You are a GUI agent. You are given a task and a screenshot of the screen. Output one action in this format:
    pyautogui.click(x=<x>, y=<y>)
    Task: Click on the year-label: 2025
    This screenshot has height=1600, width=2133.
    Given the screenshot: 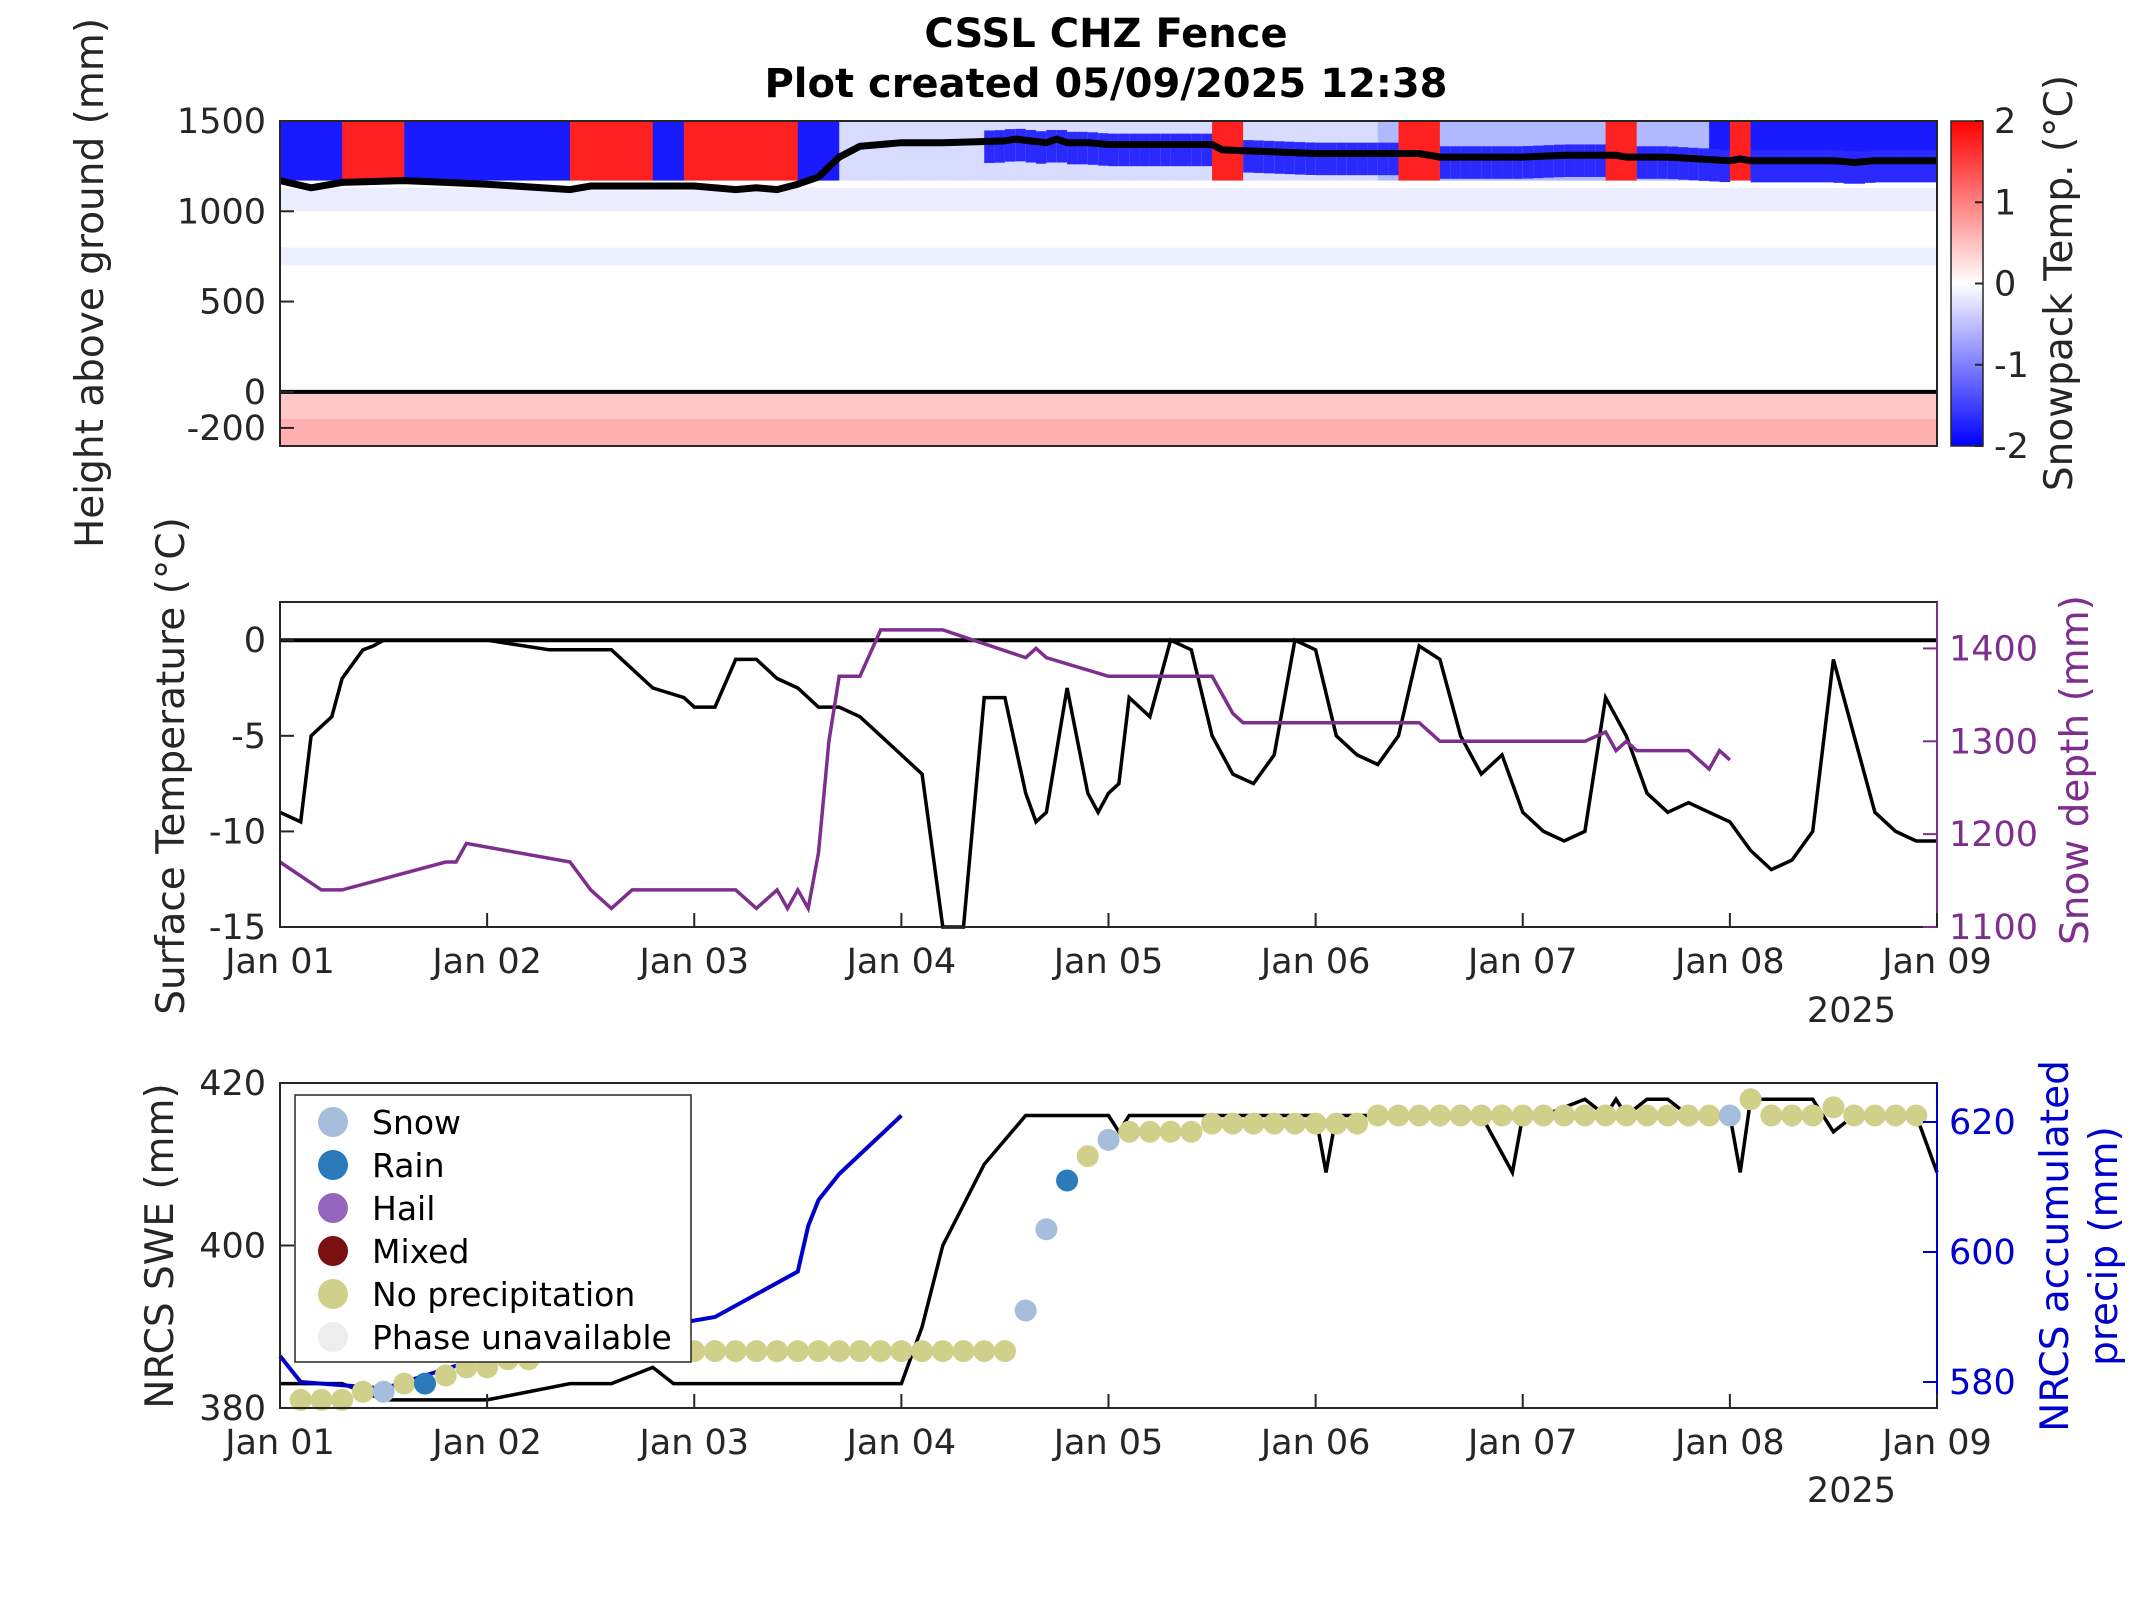 What is the action you would take?
    pyautogui.click(x=1851, y=1011)
    